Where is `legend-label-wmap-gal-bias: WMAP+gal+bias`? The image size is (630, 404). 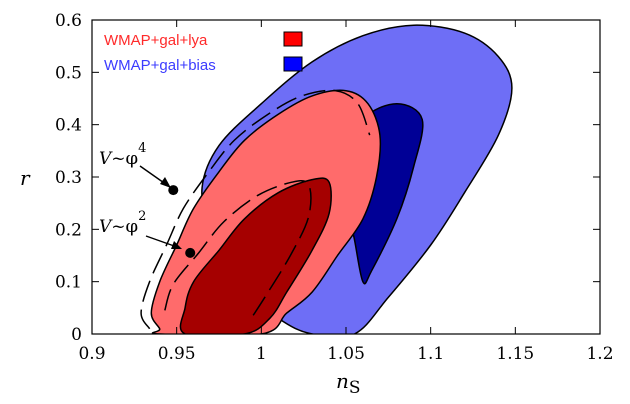
legend-label-wmap-gal-bias: WMAP+gal+bias is located at coordinates (160, 65).